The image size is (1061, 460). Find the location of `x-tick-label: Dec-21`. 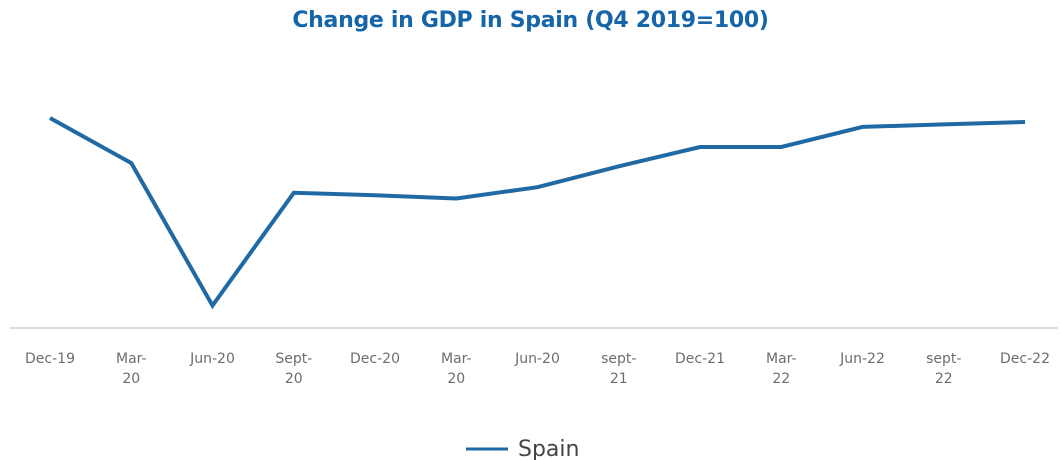

x-tick-label: Dec-21 is located at coordinates (700, 359).